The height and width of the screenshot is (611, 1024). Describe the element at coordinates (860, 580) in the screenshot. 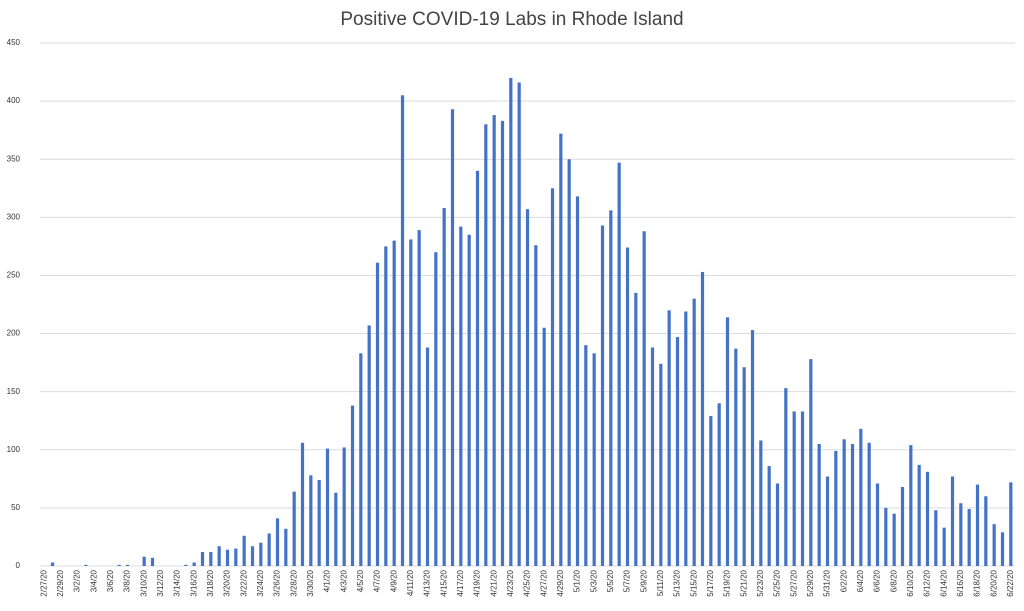

I see `x-tick-label: 6/4/20` at that location.